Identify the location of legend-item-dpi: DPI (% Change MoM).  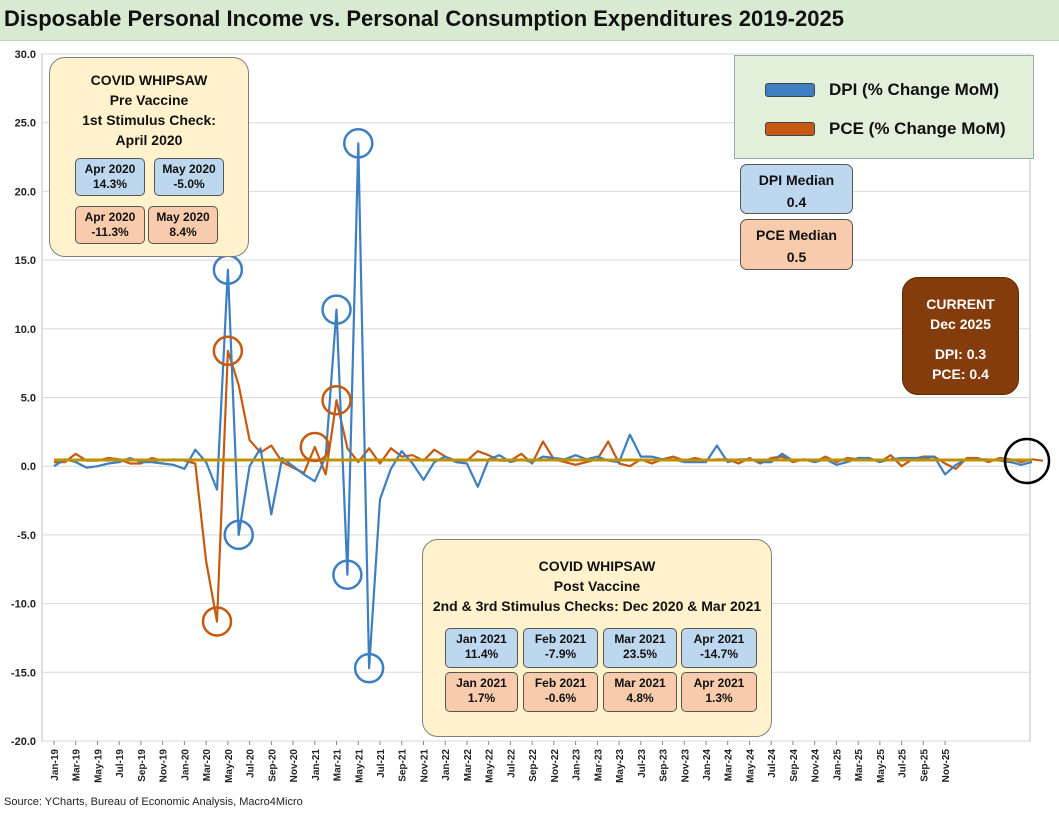
(882, 90).